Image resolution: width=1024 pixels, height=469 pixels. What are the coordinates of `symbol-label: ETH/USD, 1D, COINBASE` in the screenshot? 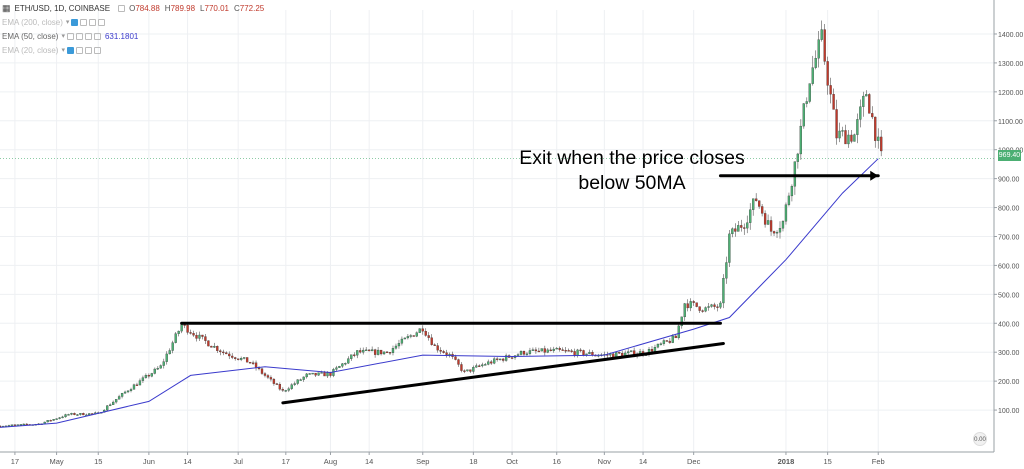 It's located at (62, 8).